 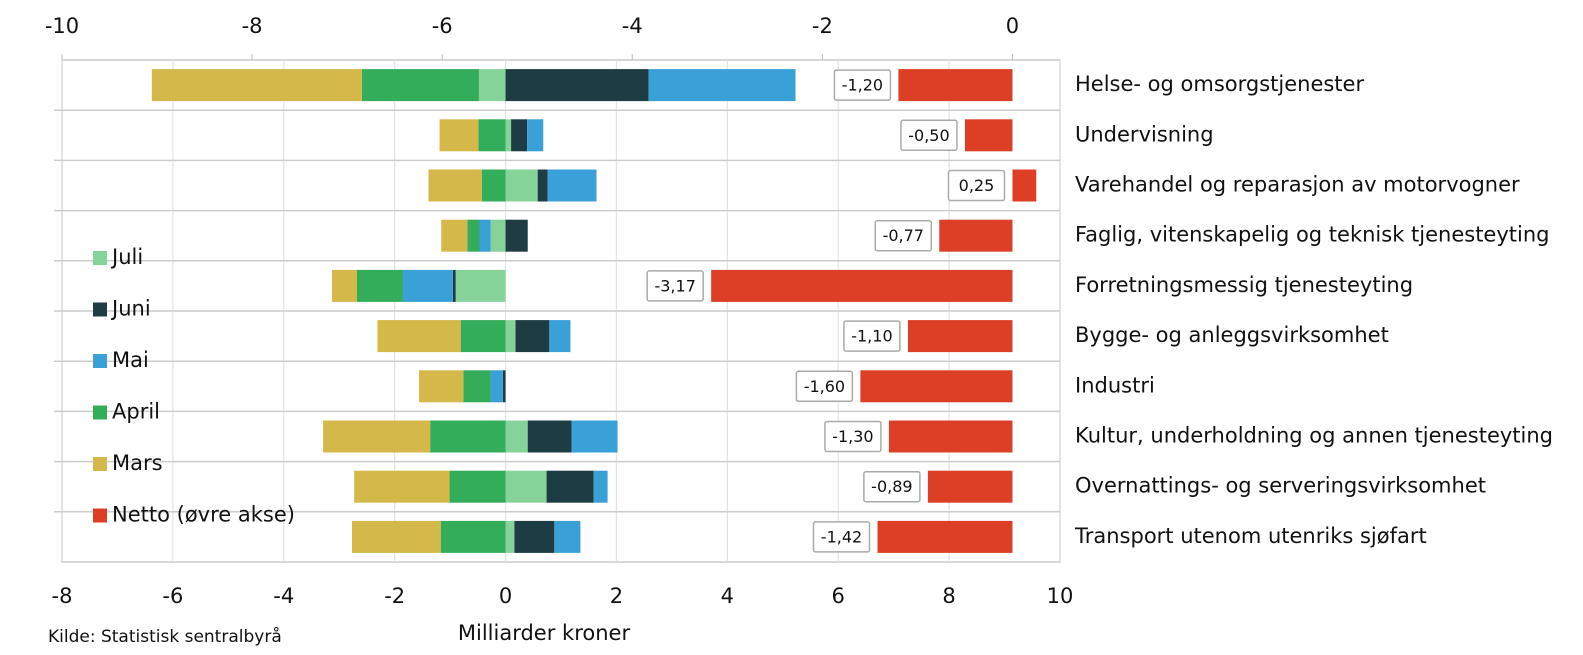 I want to click on value-label: -1,30, so click(x=852, y=436).